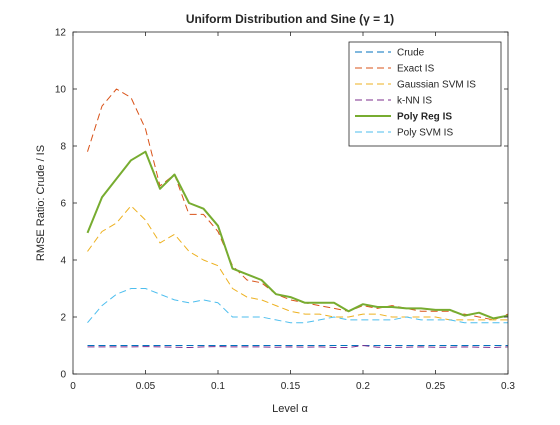 The image size is (560, 425). What do you see at coordinates (298, 346) in the screenshot?
I see `series-line-k-nn-is` at bounding box center [298, 346].